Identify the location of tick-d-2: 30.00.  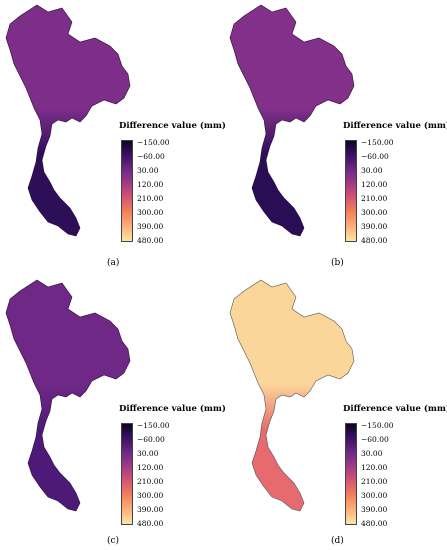
(372, 453).